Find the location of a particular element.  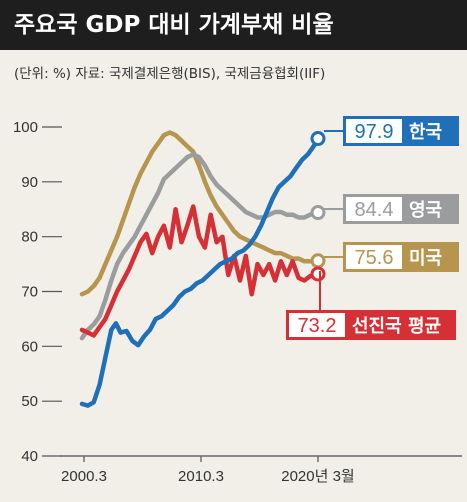

y-tick-label: 70 is located at coordinates (29, 292).